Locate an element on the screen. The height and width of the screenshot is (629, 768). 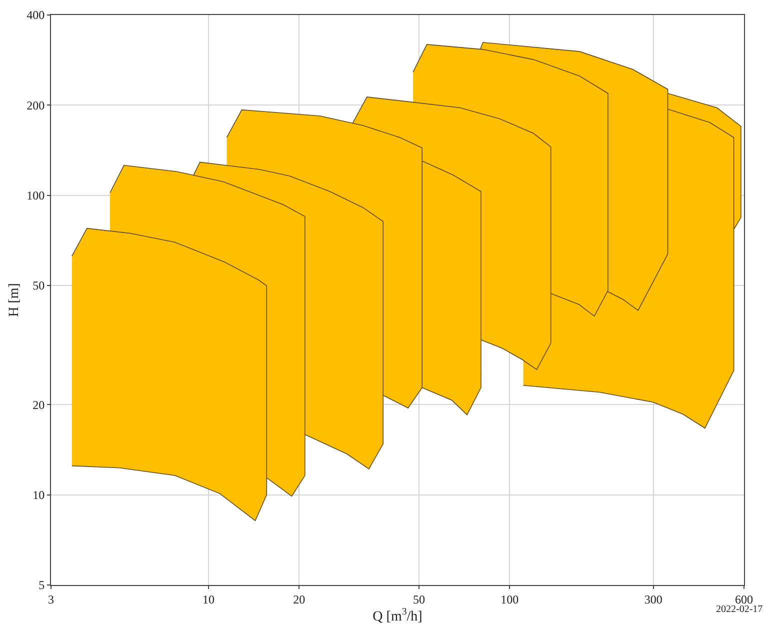
x-tick-label: 3 is located at coordinates (51, 599).